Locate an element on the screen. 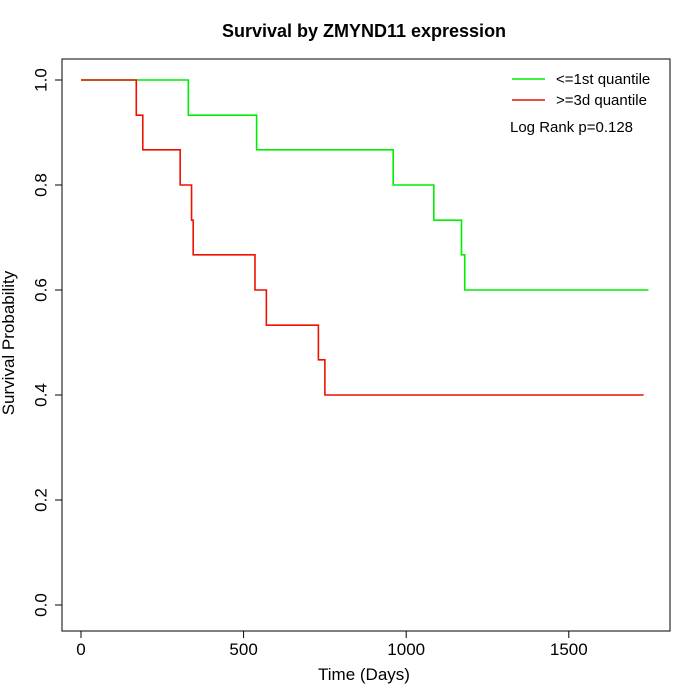  x-tick-label: 0 is located at coordinates (80, 649).